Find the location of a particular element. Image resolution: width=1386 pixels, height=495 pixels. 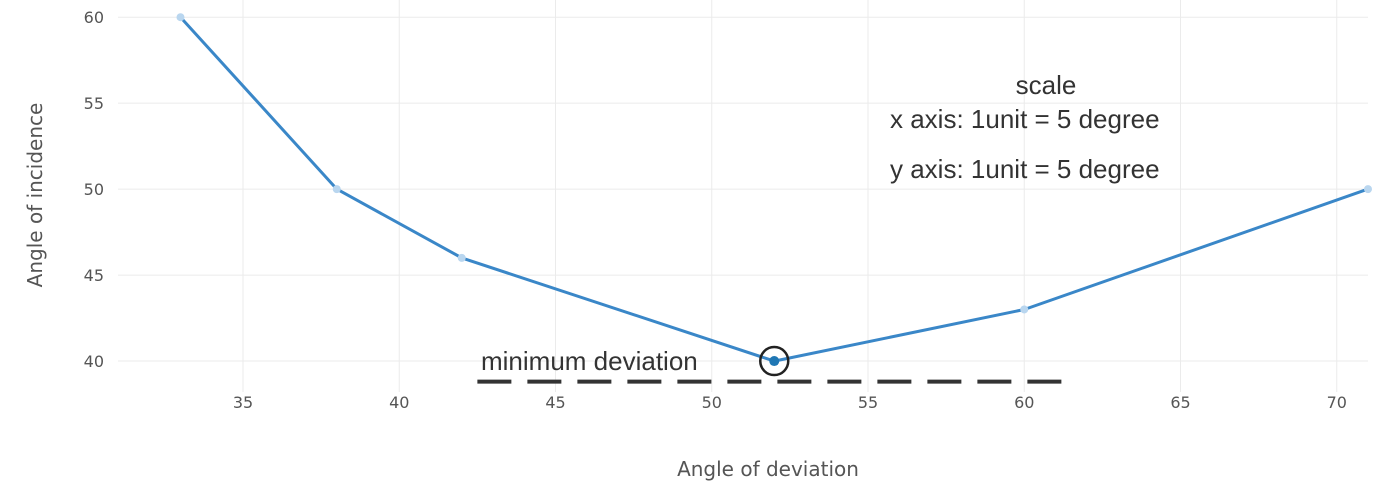

x-tick-label: 60 is located at coordinates (1024, 402).